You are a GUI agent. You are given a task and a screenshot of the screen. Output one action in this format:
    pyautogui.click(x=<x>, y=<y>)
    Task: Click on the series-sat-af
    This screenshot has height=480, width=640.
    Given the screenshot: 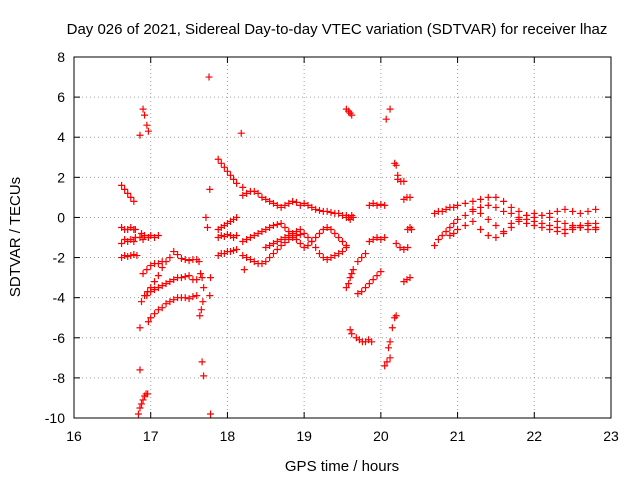 What is the action you would take?
    pyautogui.click(x=362, y=258)
    